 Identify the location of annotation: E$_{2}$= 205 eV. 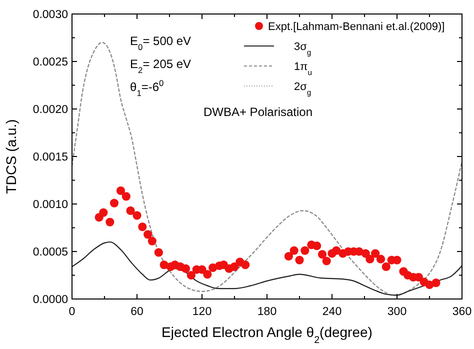
(161, 66).